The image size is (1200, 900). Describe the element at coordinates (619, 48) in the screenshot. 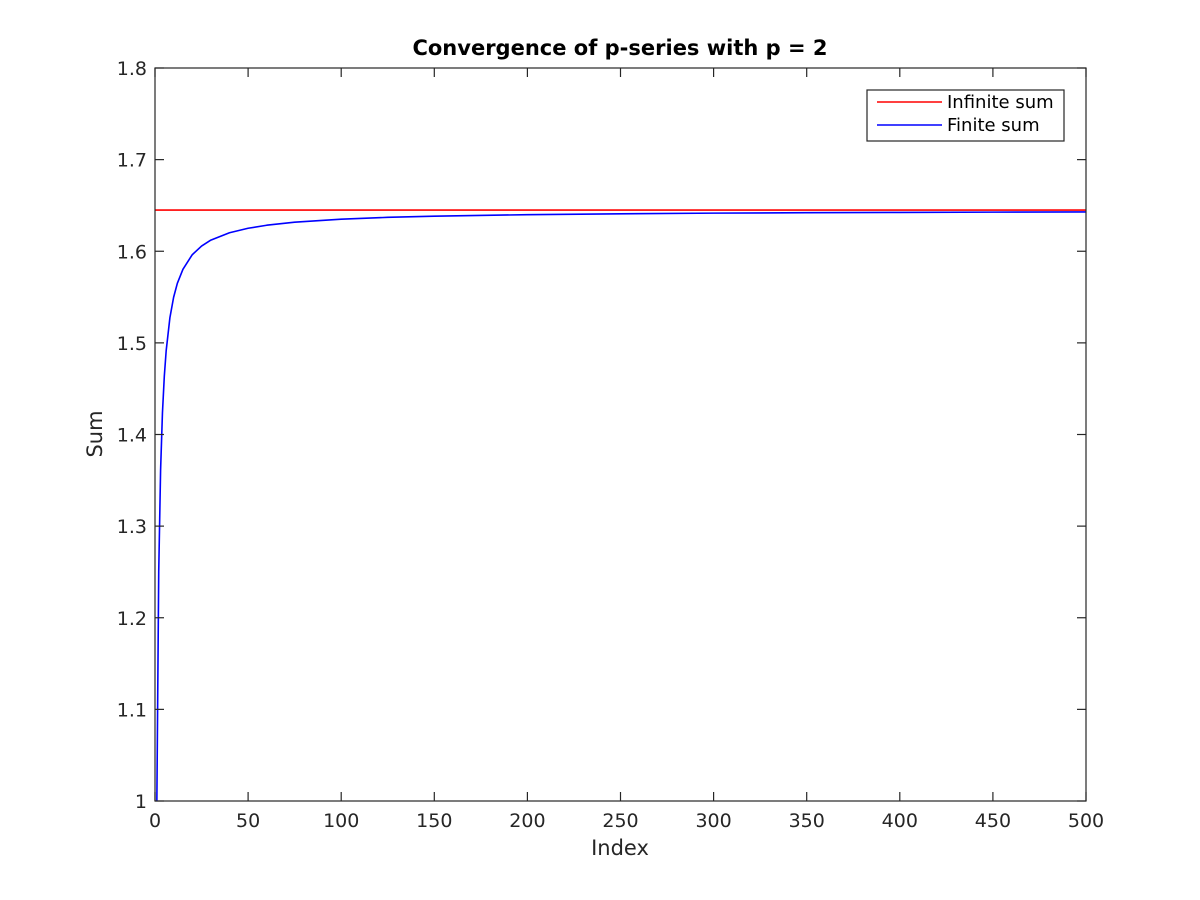

I see `chart-title: Convergence of p-series with p = 2` at that location.